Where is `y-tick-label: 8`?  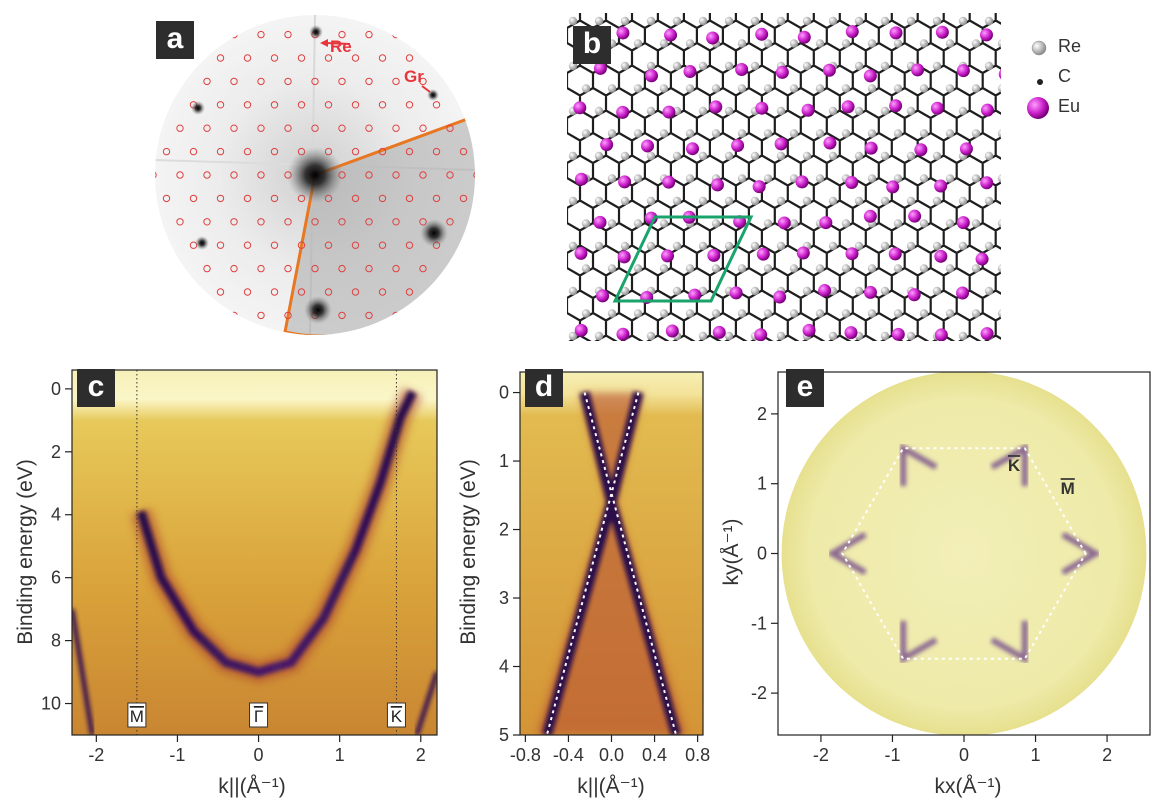
y-tick-label: 8 is located at coordinates (56, 641).